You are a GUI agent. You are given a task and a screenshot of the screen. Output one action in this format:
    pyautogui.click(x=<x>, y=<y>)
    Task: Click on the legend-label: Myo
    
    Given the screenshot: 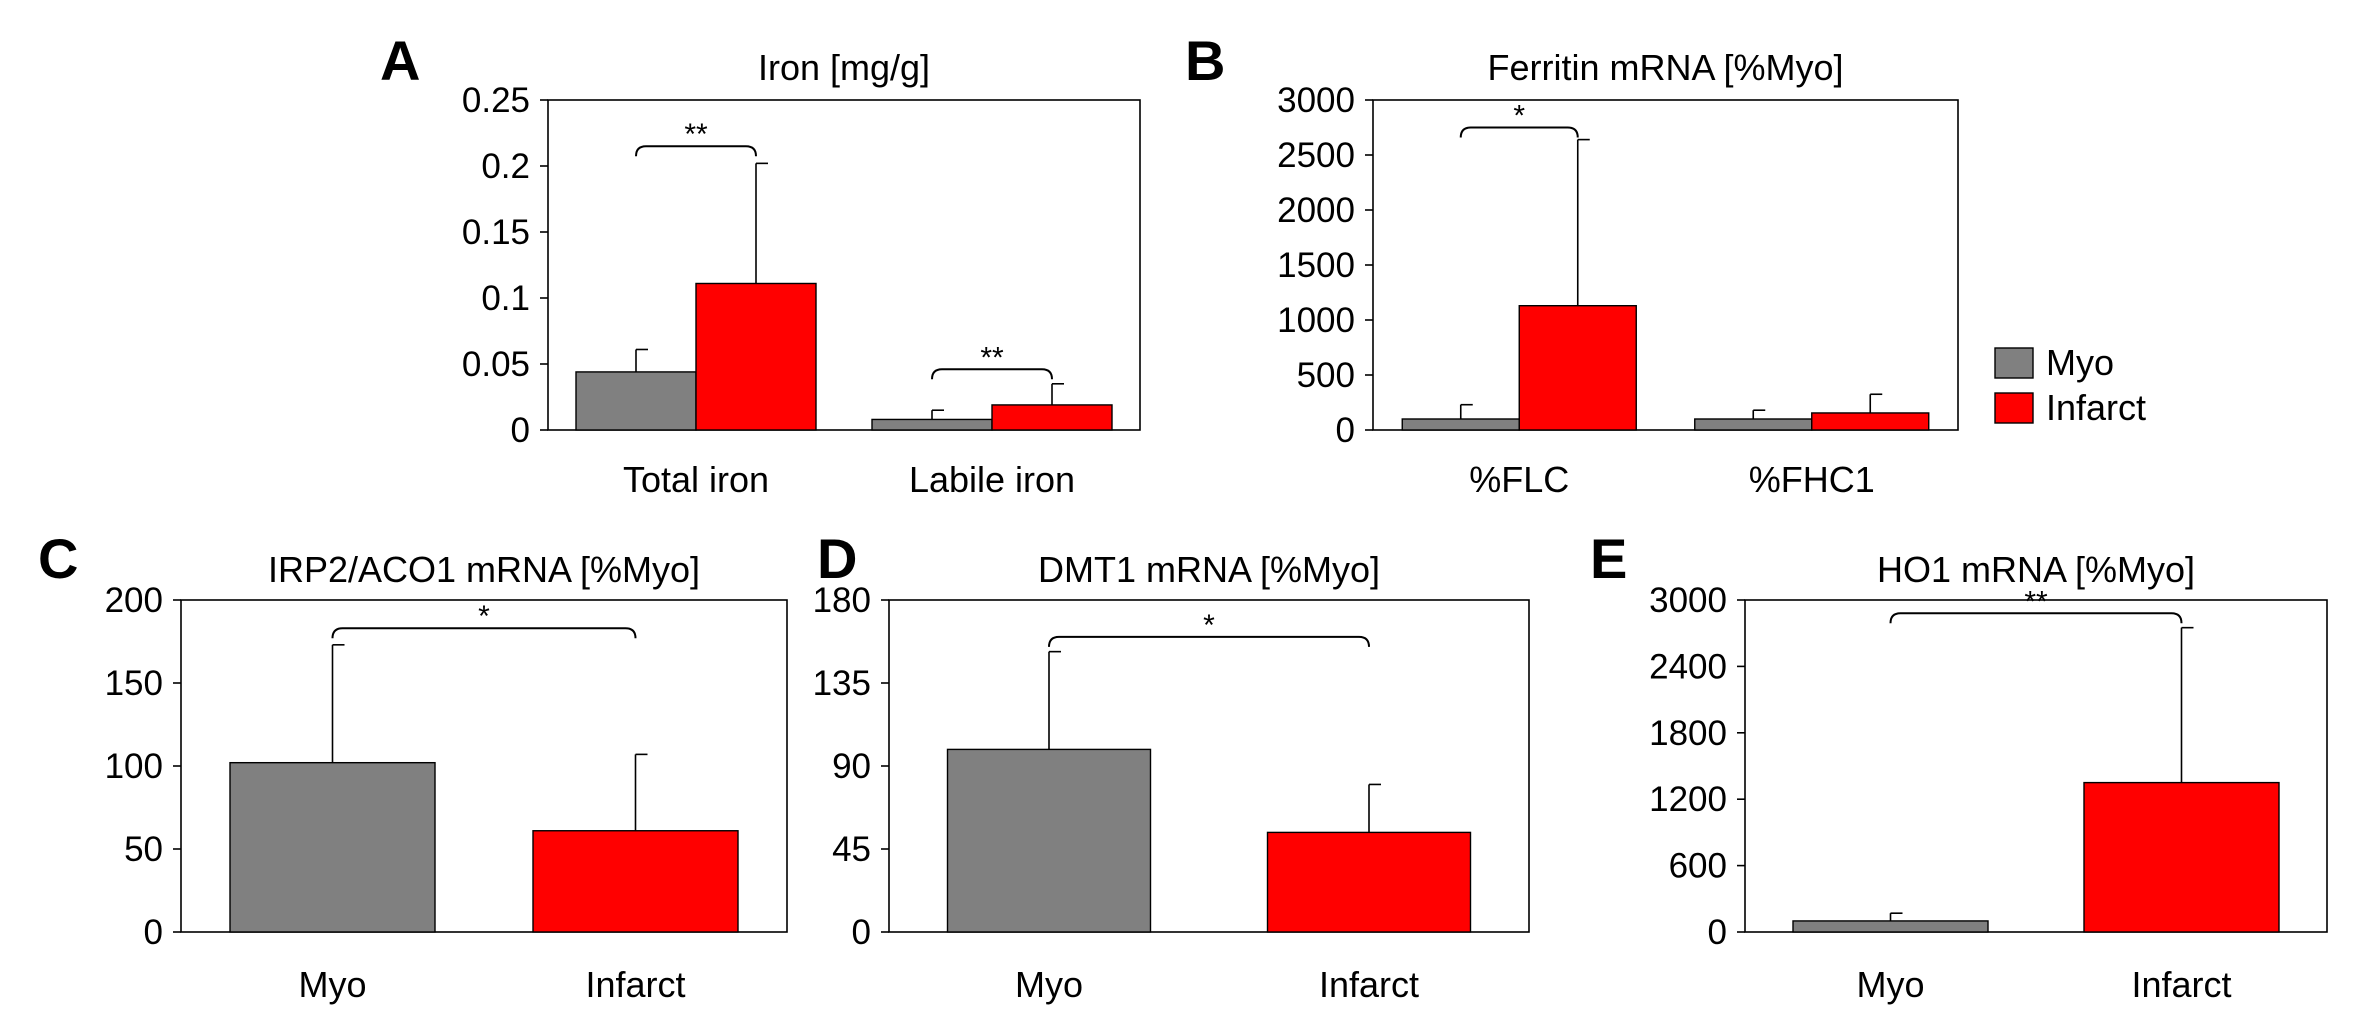 What is the action you would take?
    pyautogui.click(x=2080, y=362)
    